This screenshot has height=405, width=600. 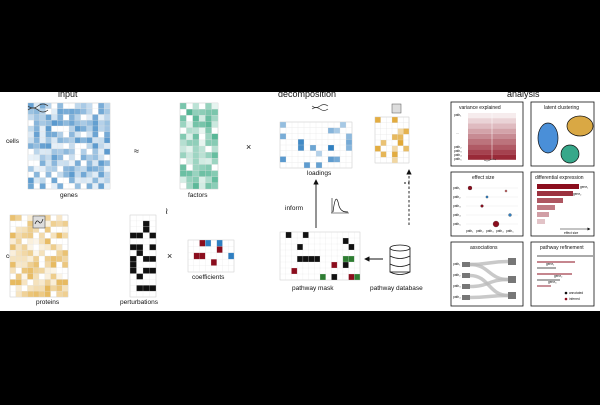 I want to click on effect-xlabel-2: path₂, so click(x=480, y=231).